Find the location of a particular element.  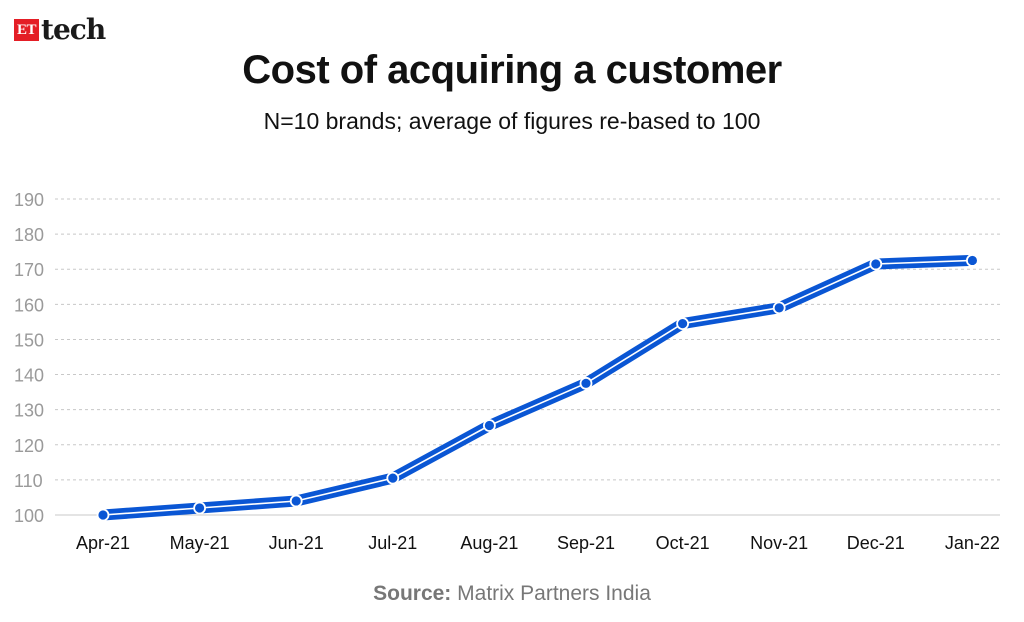

x-tick-label: May-21 is located at coordinates (200, 543).